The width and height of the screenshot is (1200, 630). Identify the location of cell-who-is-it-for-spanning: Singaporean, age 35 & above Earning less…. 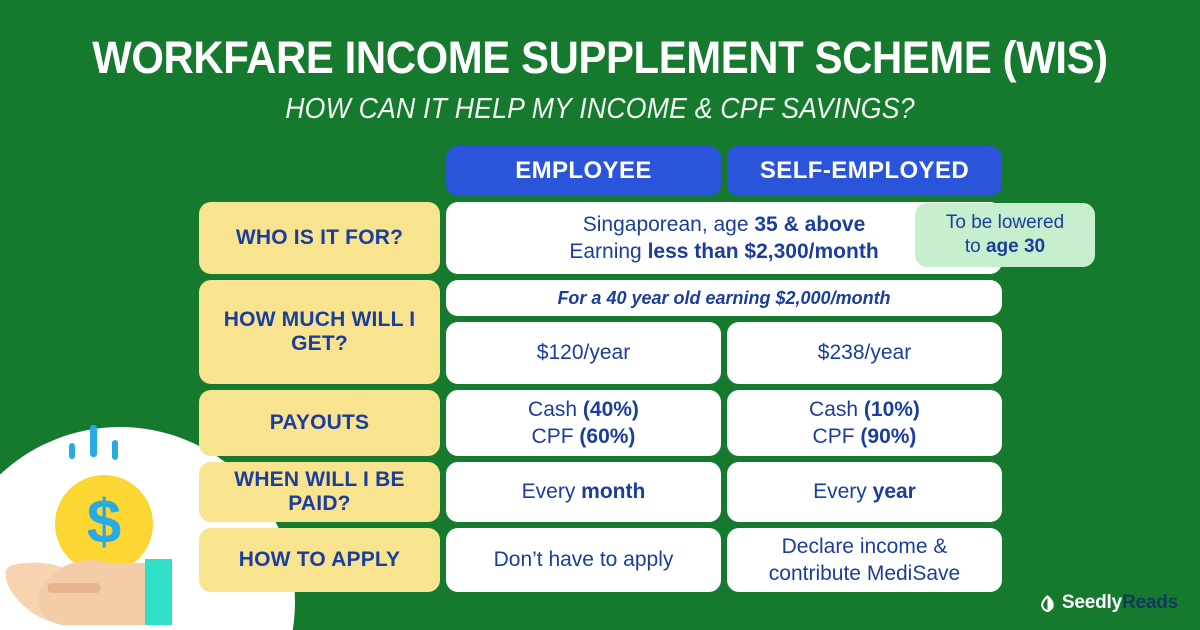
(724, 238).